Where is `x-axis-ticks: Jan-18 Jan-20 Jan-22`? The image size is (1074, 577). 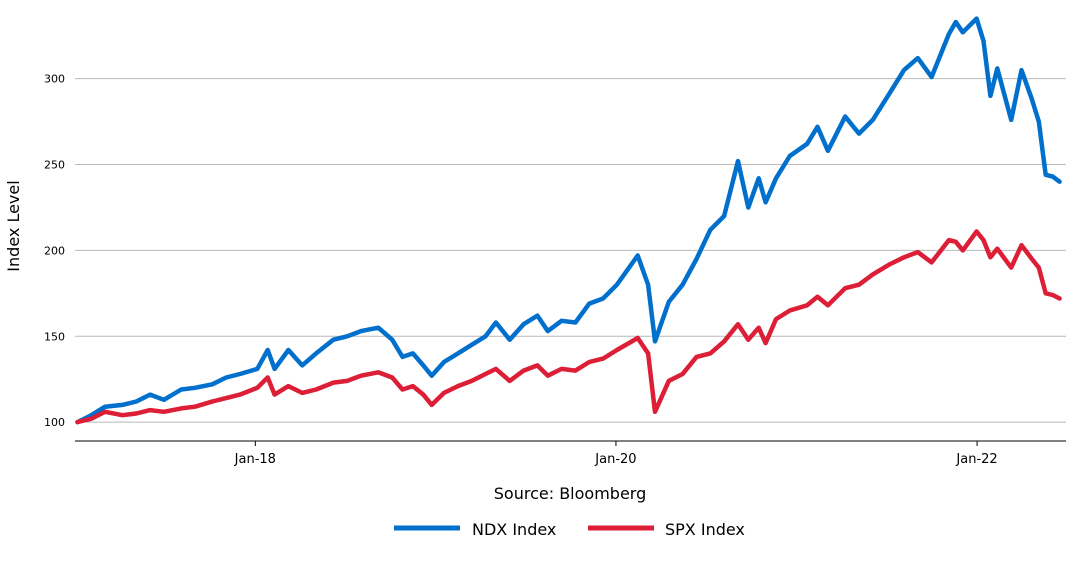
x-axis-ticks: Jan-18 Jan-20 Jan-22 is located at coordinates (616, 454).